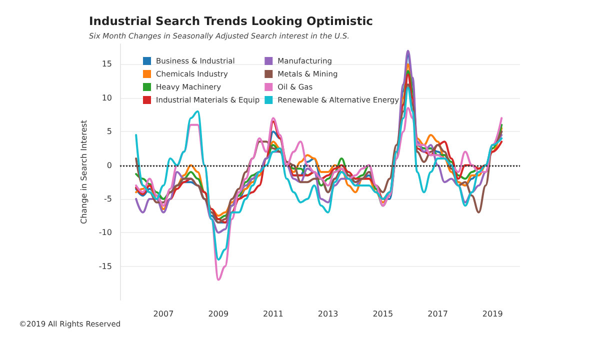 This screenshot has height=341, width=605. What do you see at coordinates (105, 266) in the screenshot?
I see `y-tick-label: -15` at bounding box center [105, 266].